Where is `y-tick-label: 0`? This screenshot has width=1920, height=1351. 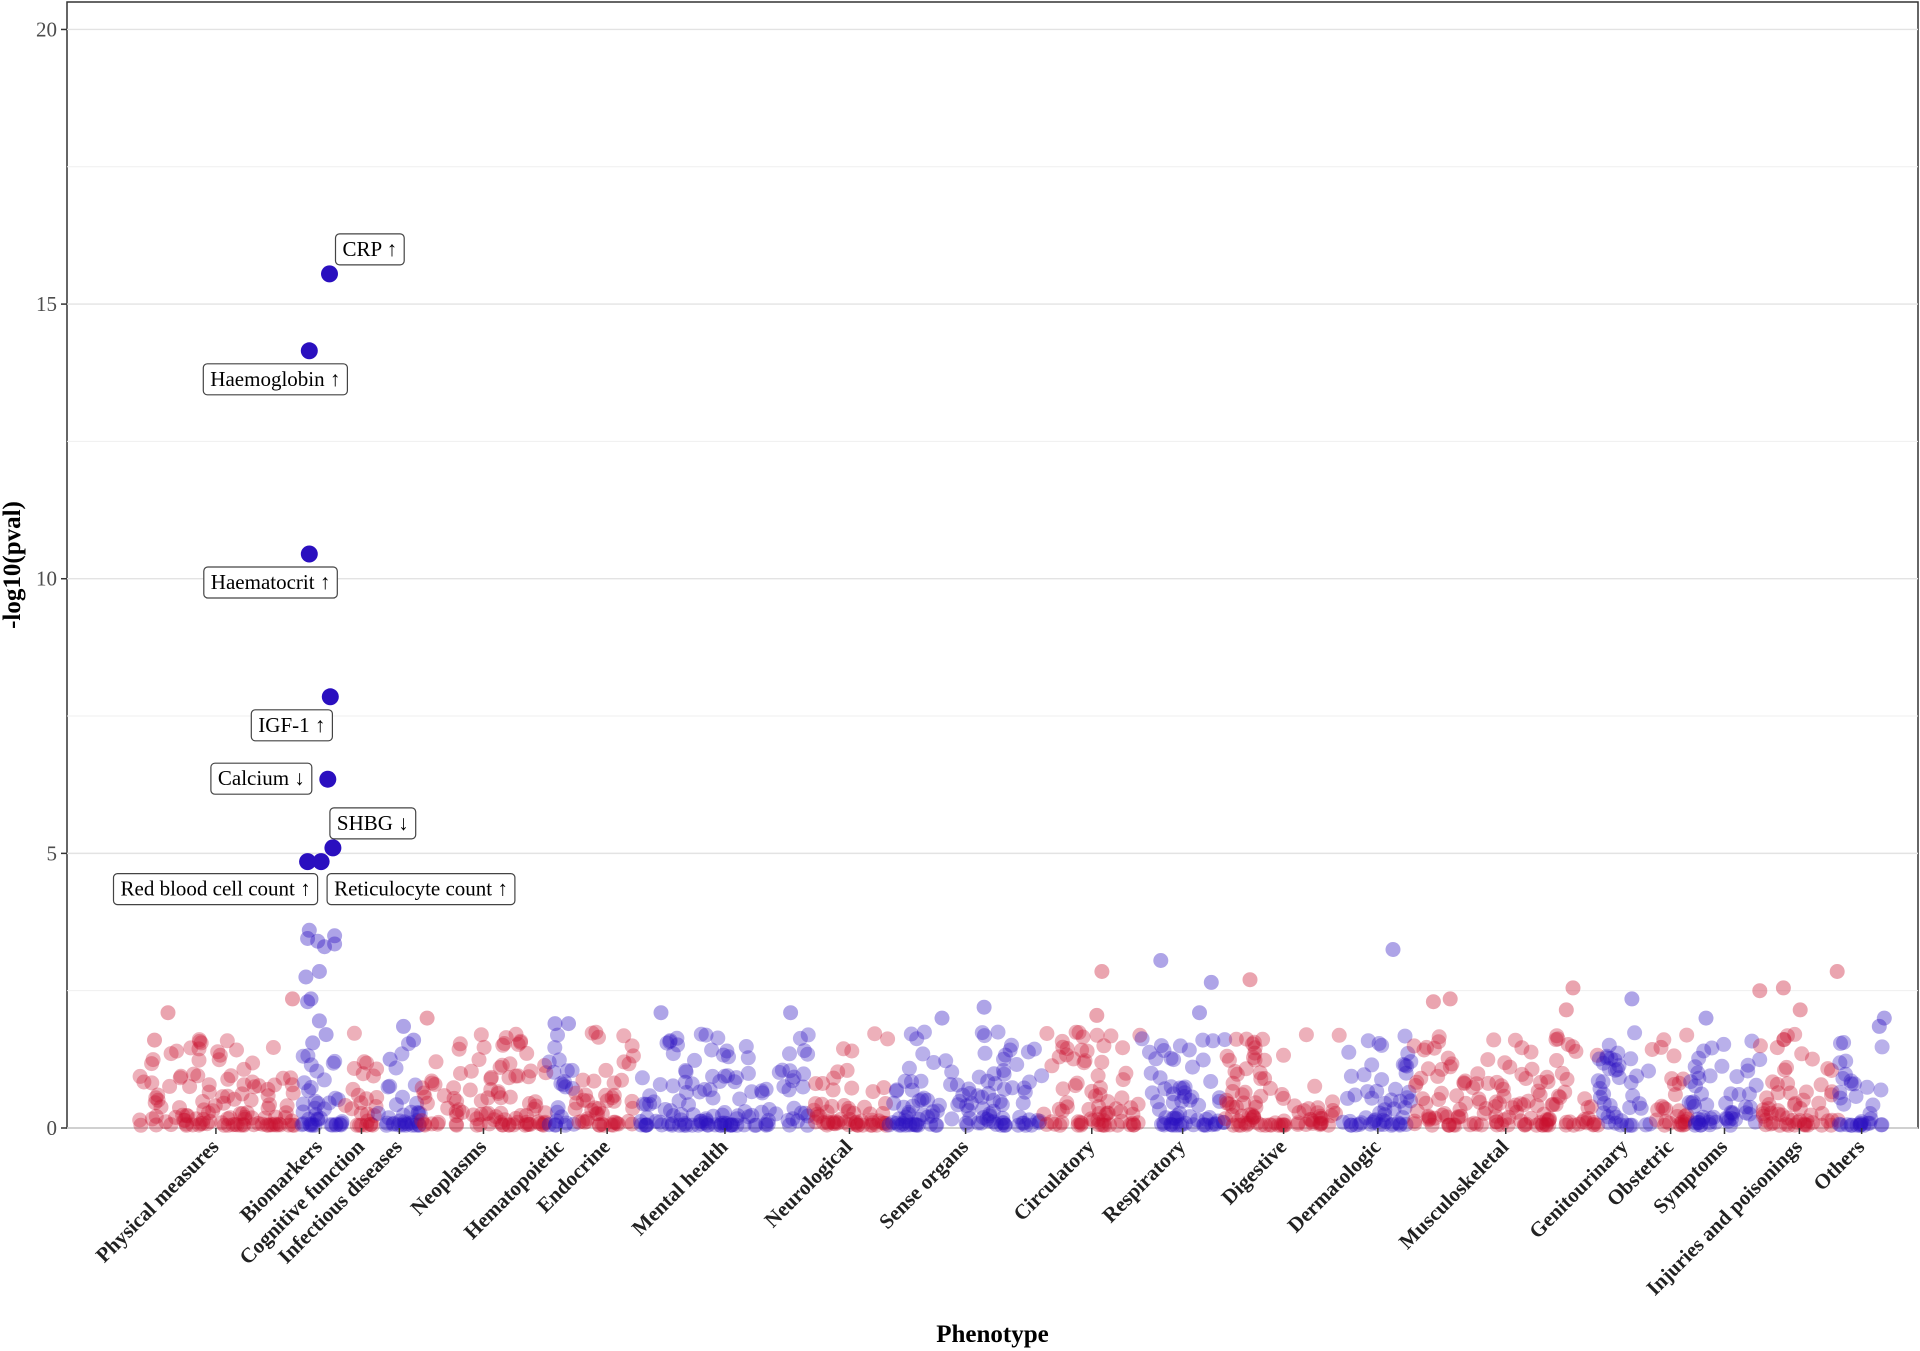
y-tick-label: 0 is located at coordinates (52, 1128).